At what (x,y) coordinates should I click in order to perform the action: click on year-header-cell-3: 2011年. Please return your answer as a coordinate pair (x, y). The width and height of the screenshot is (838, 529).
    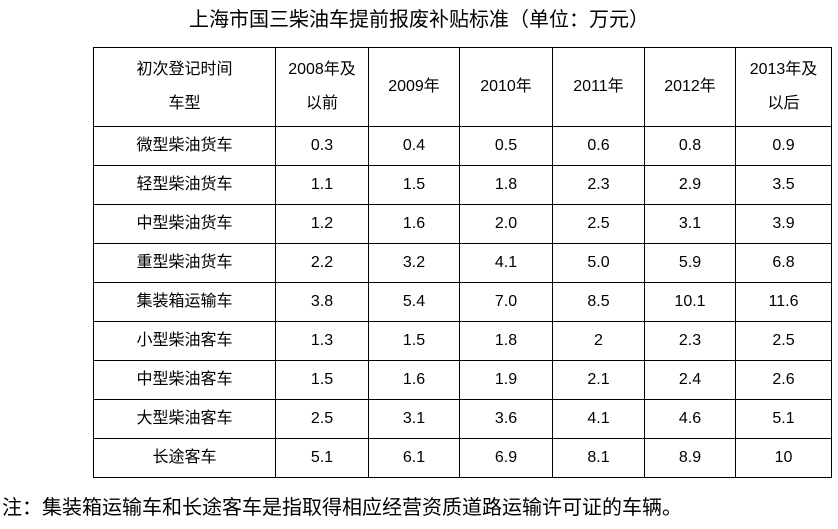
    Looking at the image, I should click on (598, 87).